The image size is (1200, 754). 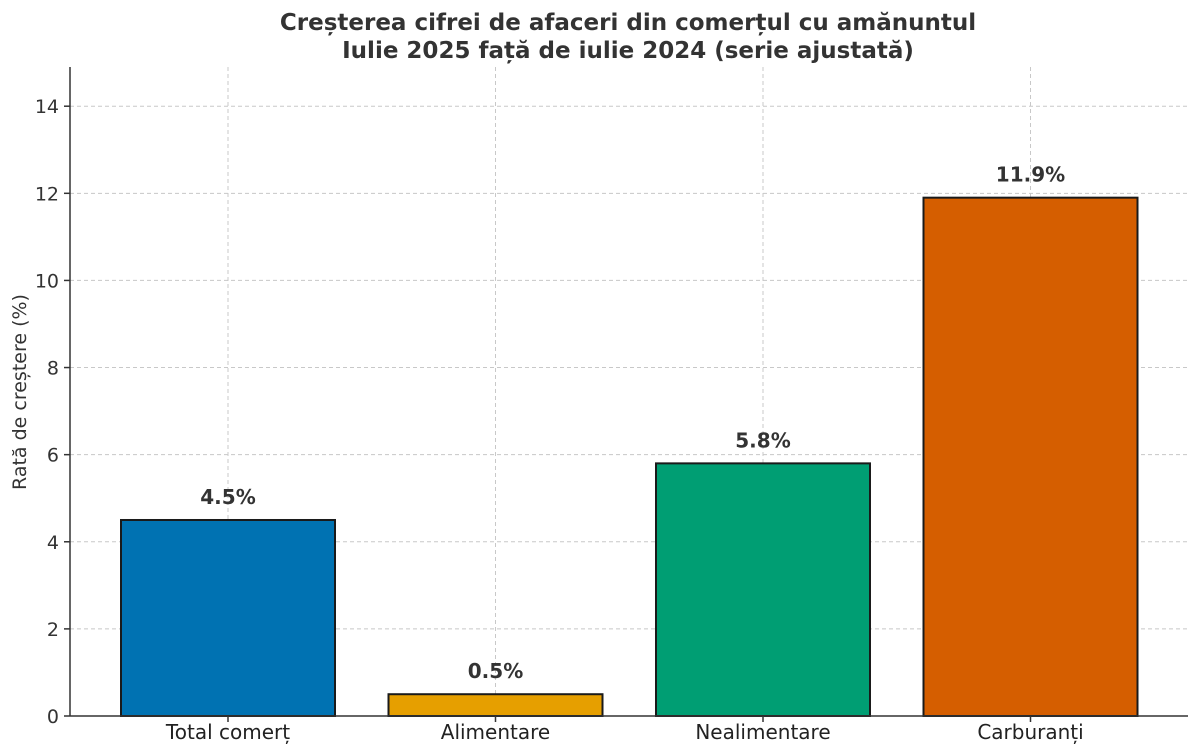 I want to click on x-category-label: Nealimentare, so click(x=762, y=732).